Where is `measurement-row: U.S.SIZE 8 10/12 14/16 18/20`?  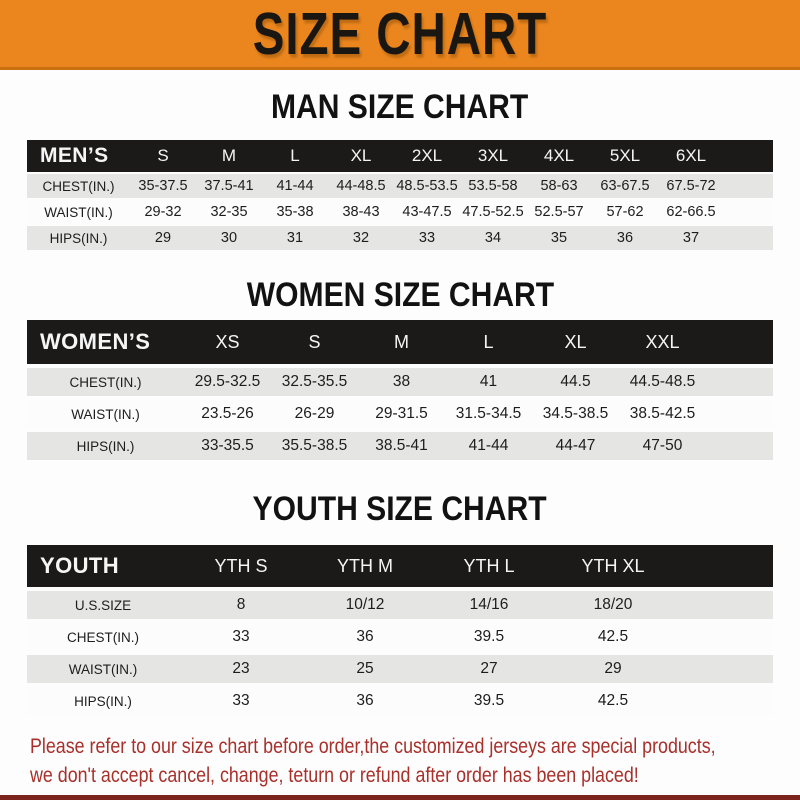
measurement-row: U.S.SIZE 8 10/12 14/16 18/20 is located at coordinates (400, 605).